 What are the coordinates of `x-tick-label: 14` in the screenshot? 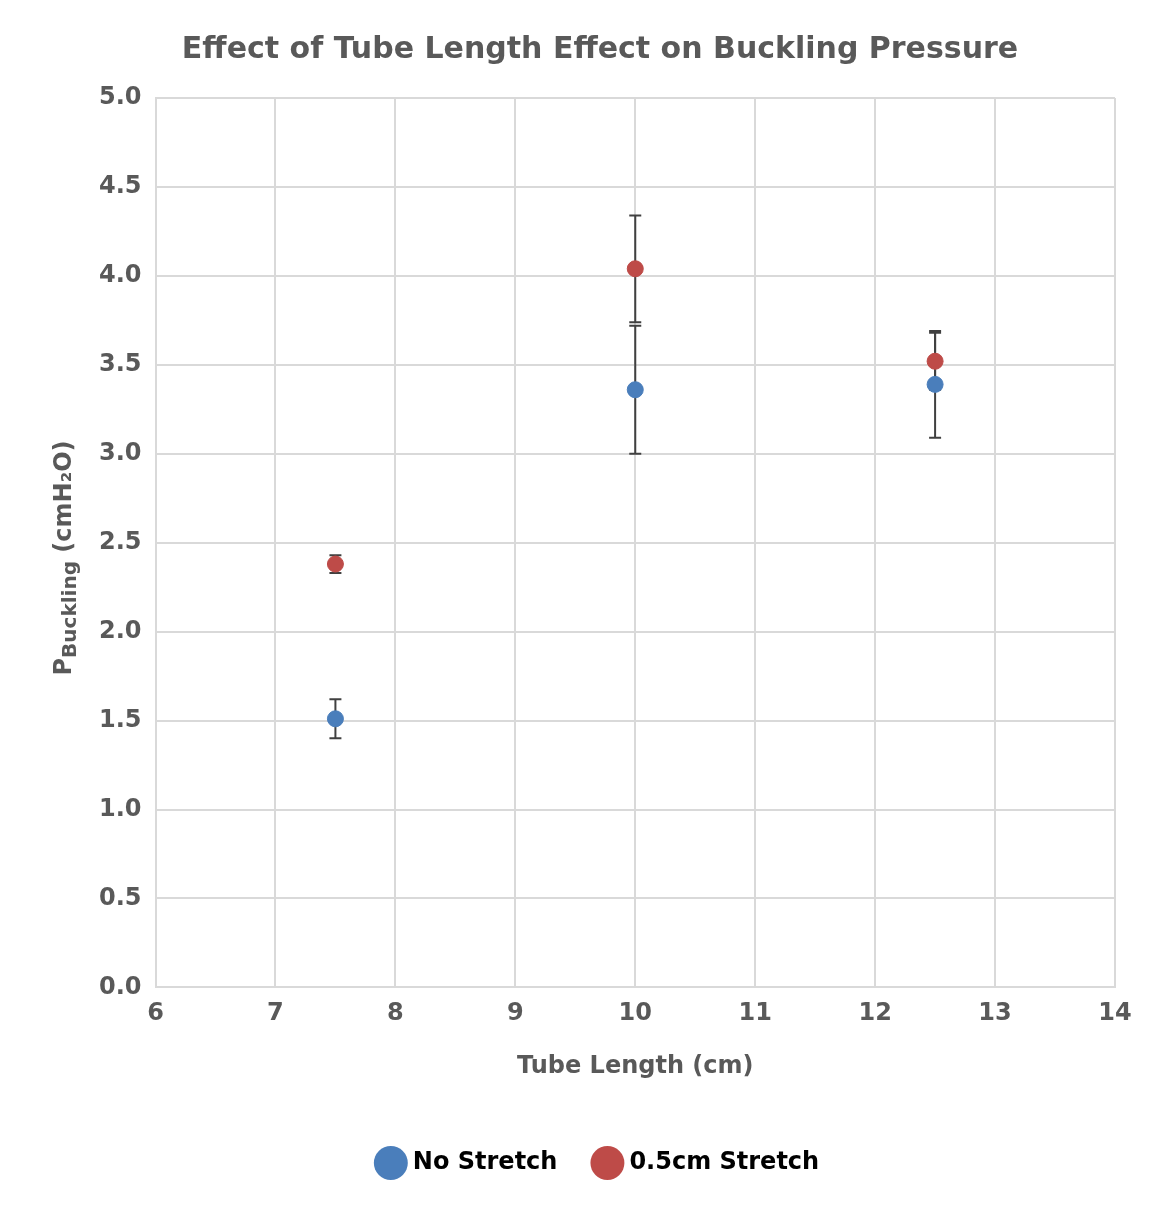 It's located at (1115, 1012).